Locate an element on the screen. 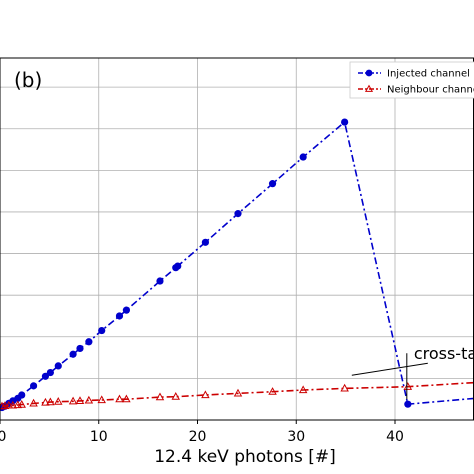 The height and width of the screenshot is (474, 474). legend: Injected channel Neighbour channel is located at coordinates (411, 80).